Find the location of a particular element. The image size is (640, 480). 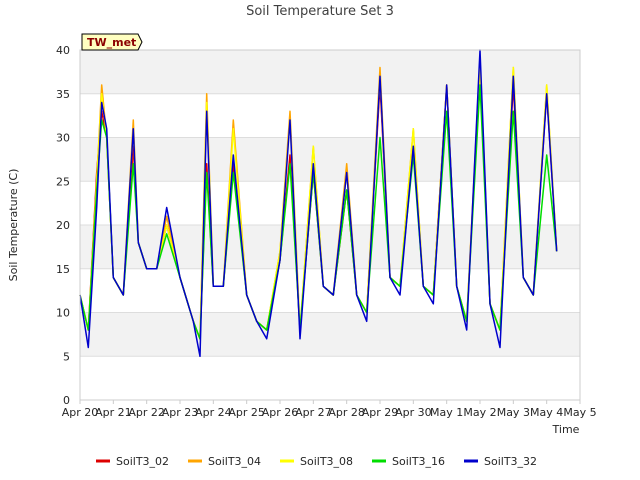

badge-shape is located at coordinates (112, 42).